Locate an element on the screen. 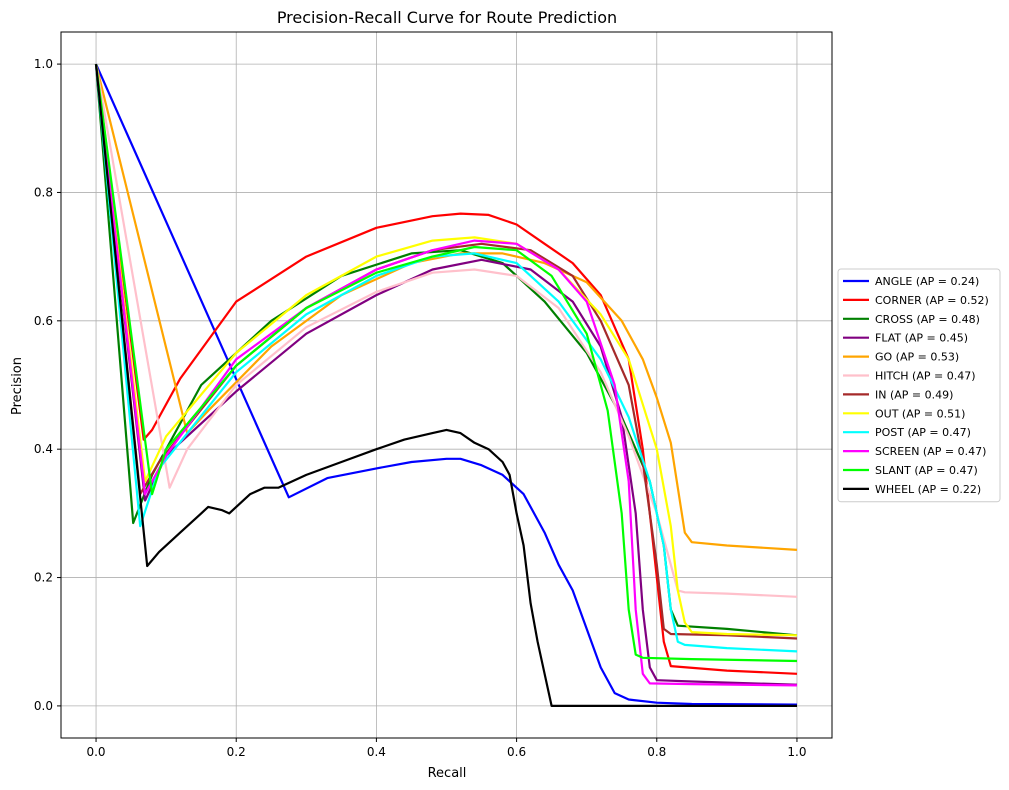  y-tick-label: 0.4 is located at coordinates (43, 449).